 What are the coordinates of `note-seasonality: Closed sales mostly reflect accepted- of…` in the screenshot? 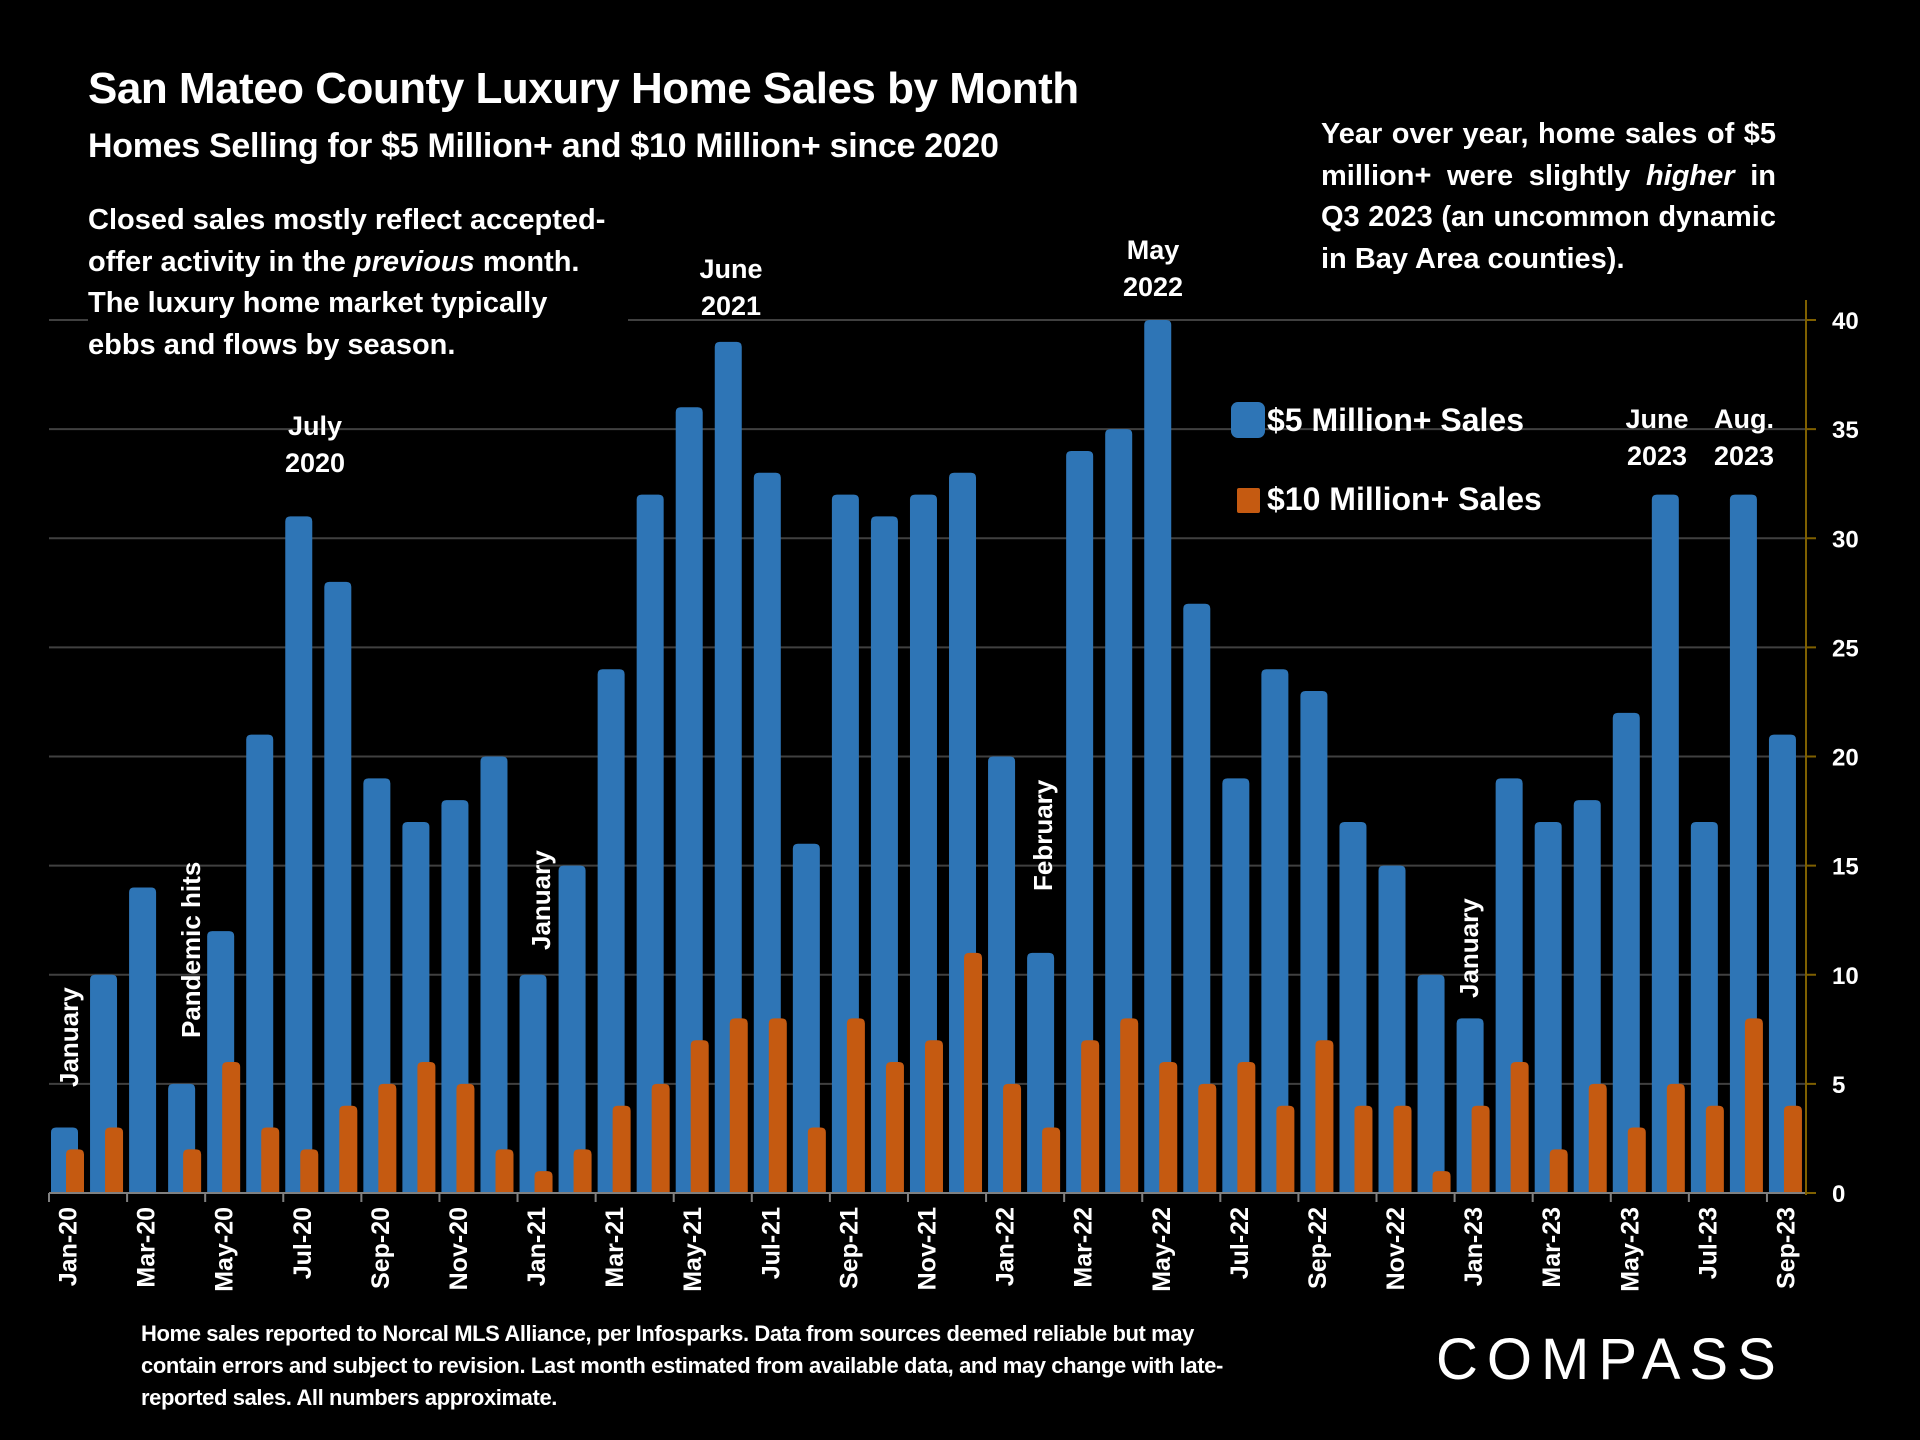 It's located at (358, 283).